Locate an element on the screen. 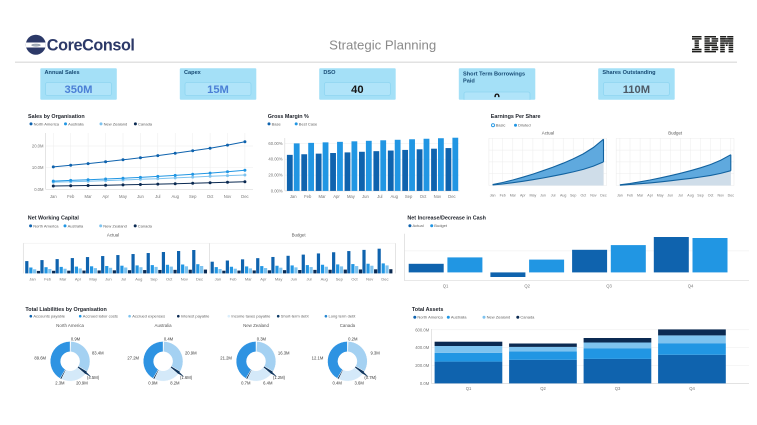 The width and height of the screenshot is (757, 425). svg-text: Best Case is located at coordinates (308, 123).